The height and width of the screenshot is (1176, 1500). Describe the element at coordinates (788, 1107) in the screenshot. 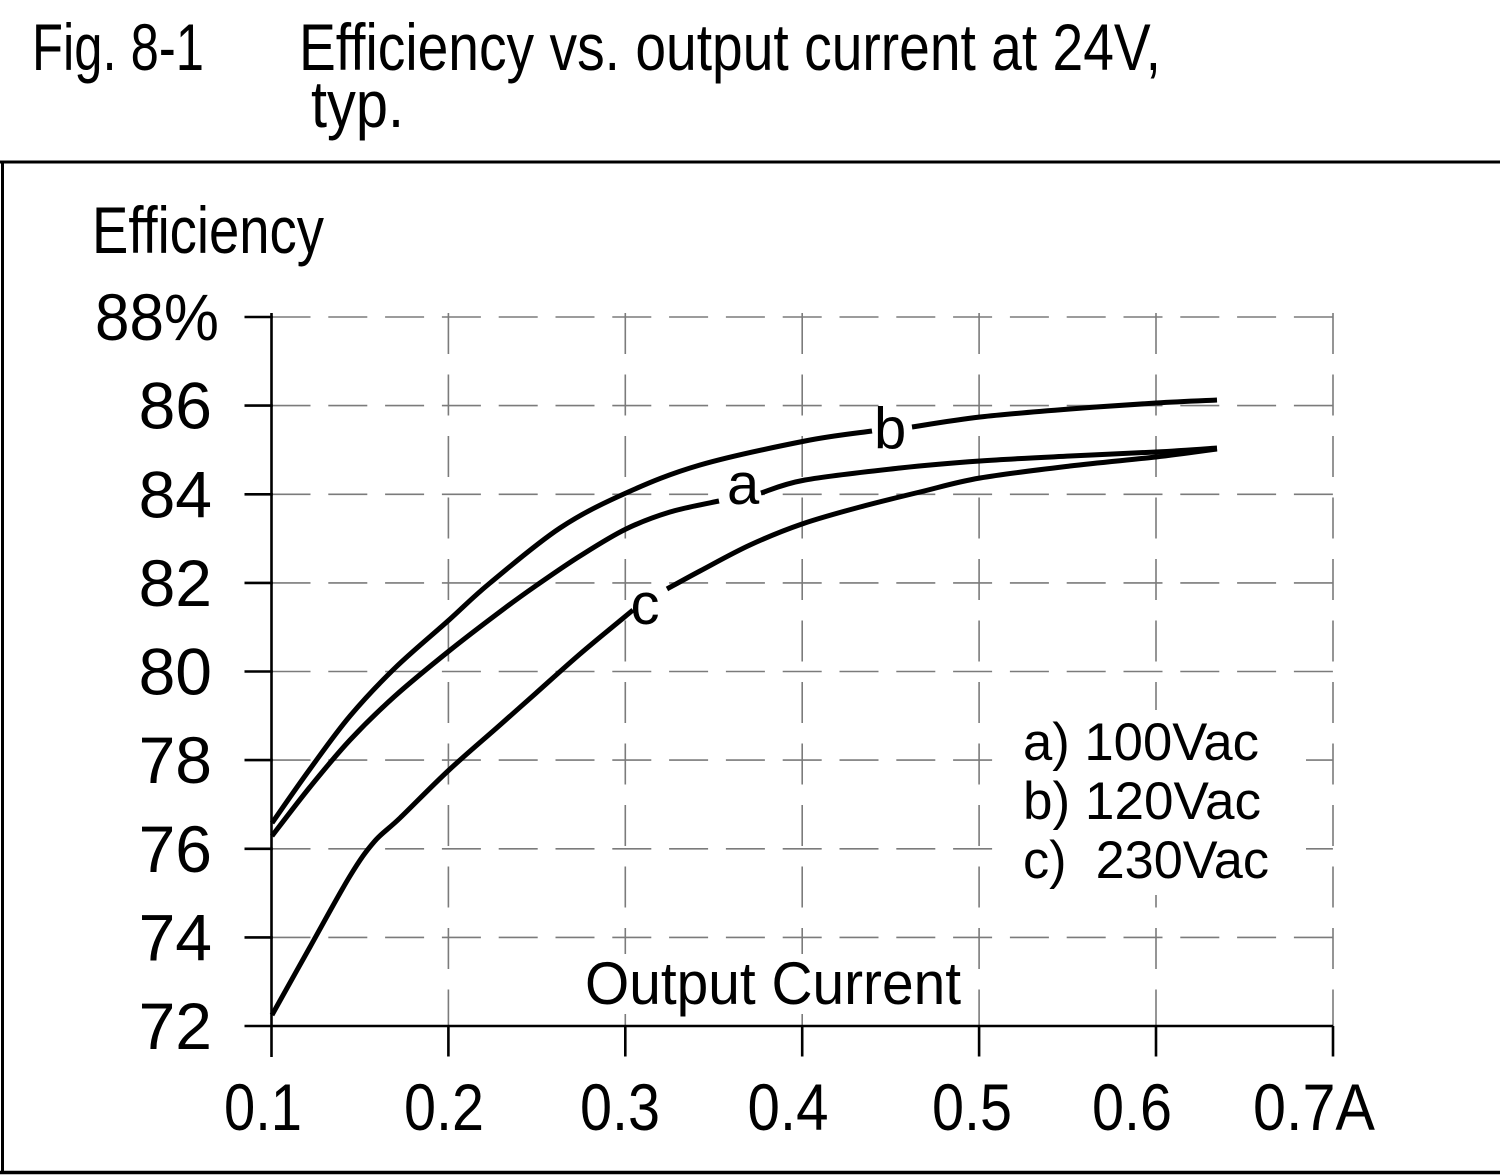

I see `svg-text: 0.4` at that location.